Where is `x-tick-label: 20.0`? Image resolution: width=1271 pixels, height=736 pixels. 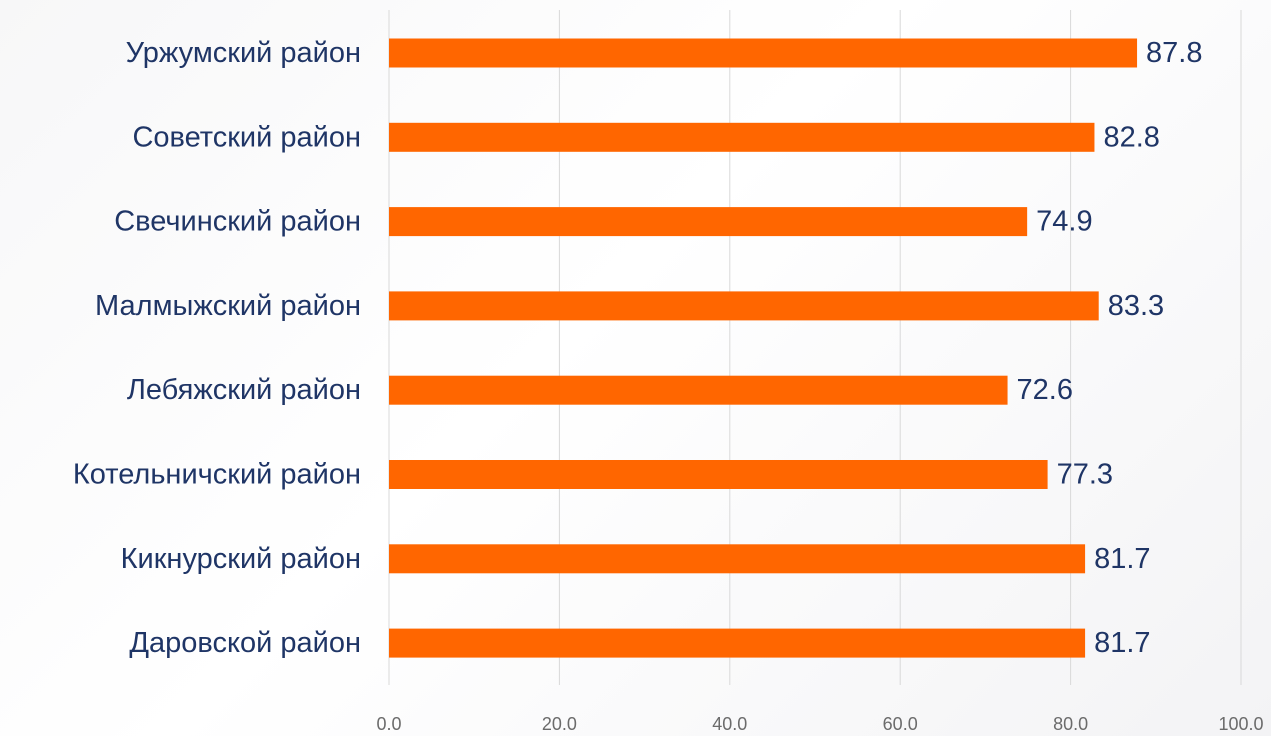
x-tick-label: 20.0 is located at coordinates (559, 724).